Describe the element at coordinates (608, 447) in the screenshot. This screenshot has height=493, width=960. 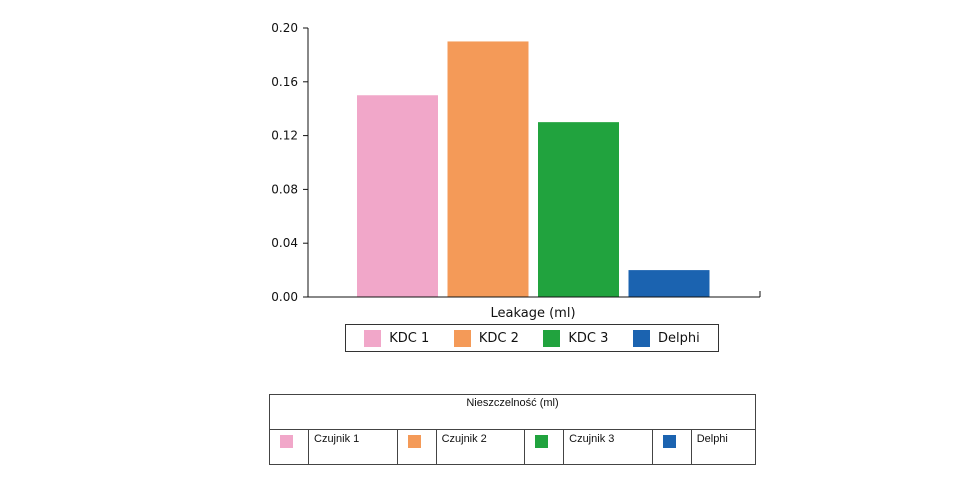
I see `table-label-3: Czujnik 3` at that location.